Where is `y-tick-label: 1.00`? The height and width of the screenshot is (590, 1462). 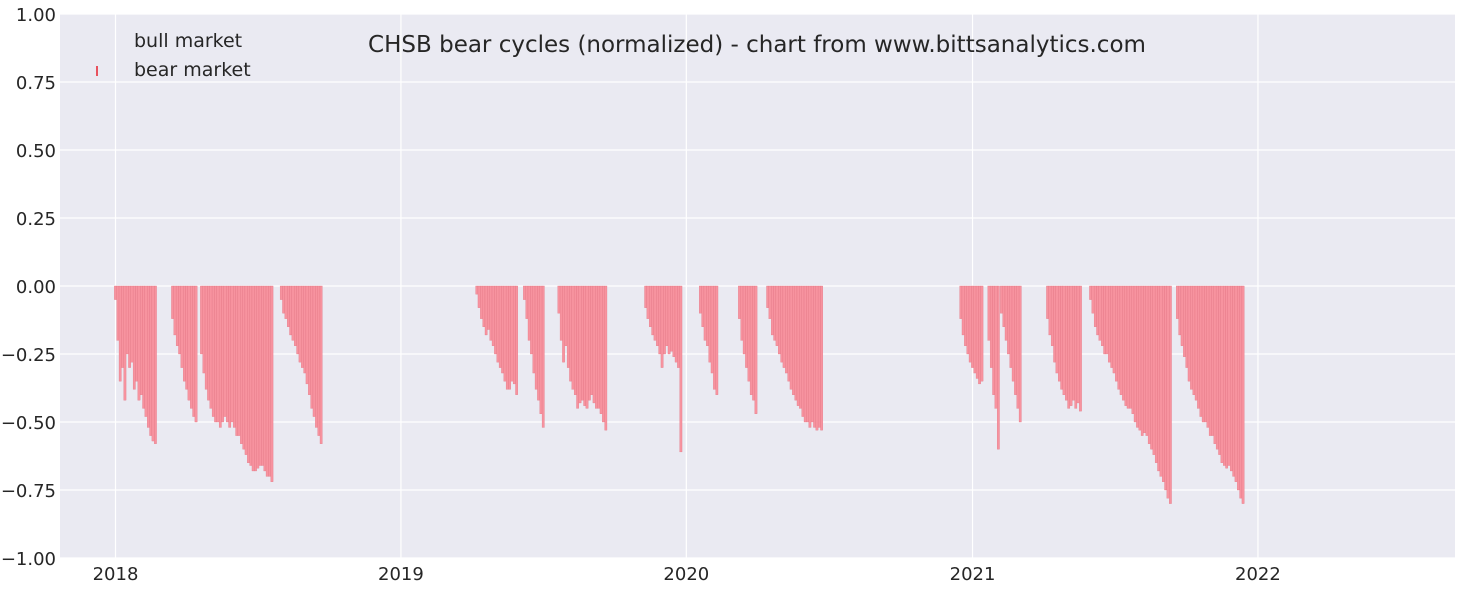 y-tick-label: 1.00 is located at coordinates (36, 15).